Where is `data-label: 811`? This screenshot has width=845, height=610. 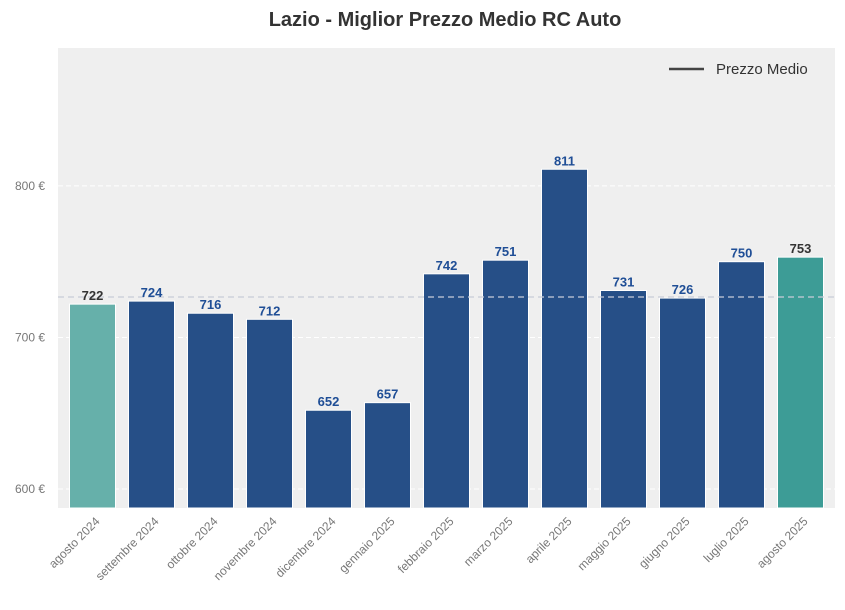
data-label: 811 is located at coordinates (564, 160).